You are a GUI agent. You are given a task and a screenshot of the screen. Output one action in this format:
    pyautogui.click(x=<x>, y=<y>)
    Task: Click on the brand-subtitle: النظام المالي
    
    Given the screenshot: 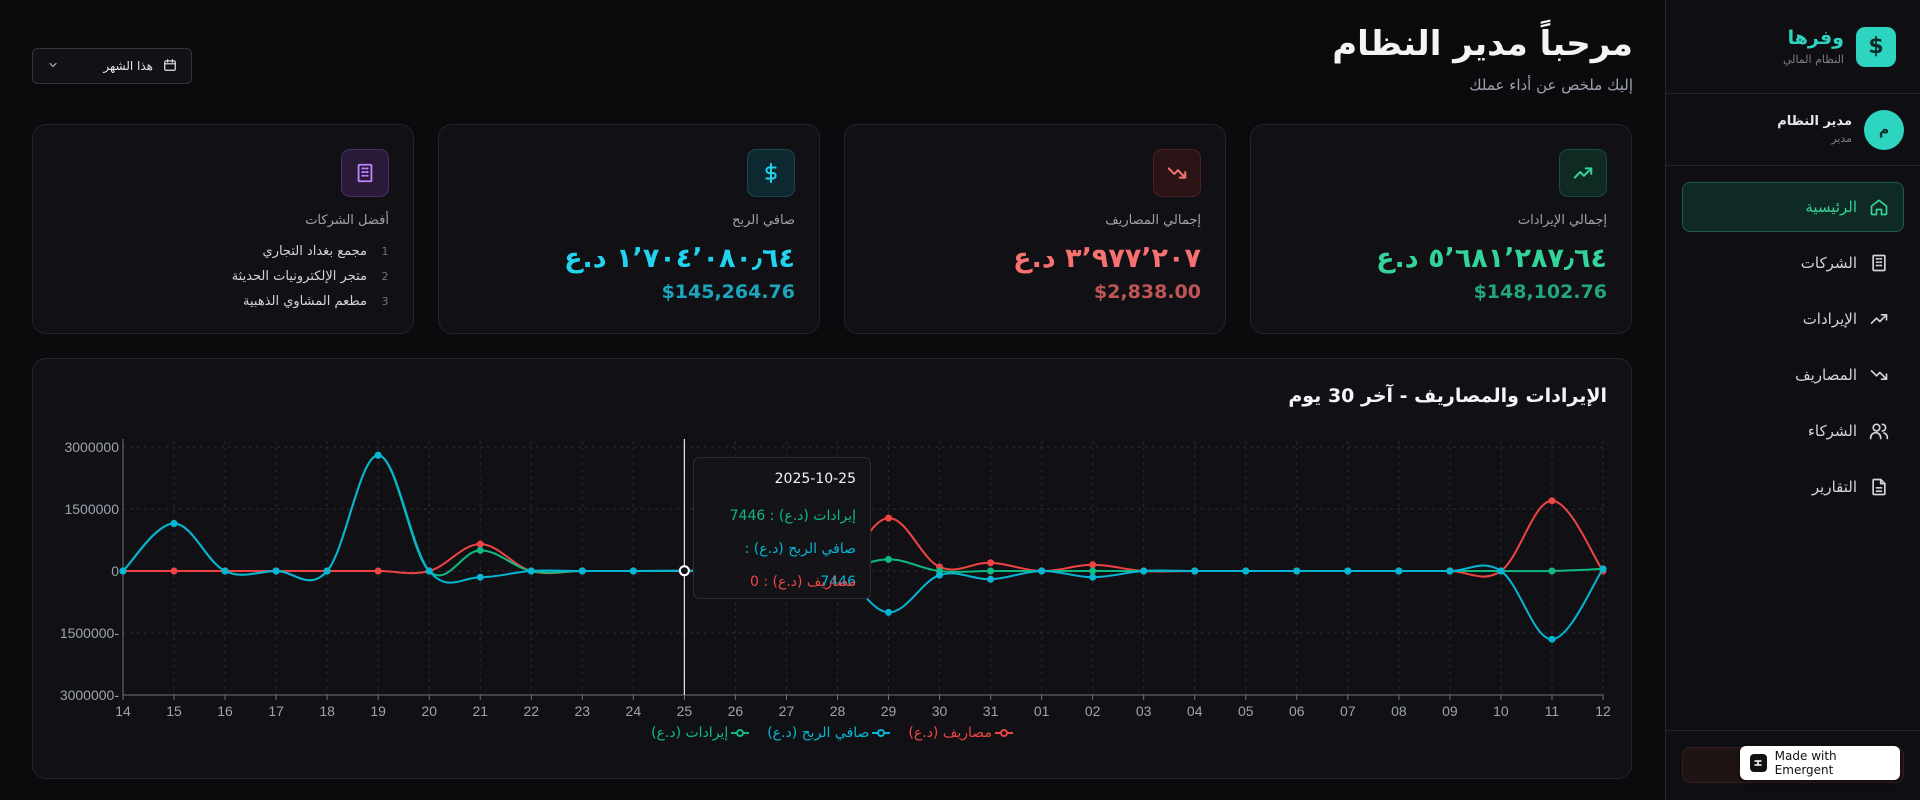 What is the action you would take?
    pyautogui.click(x=1813, y=59)
    